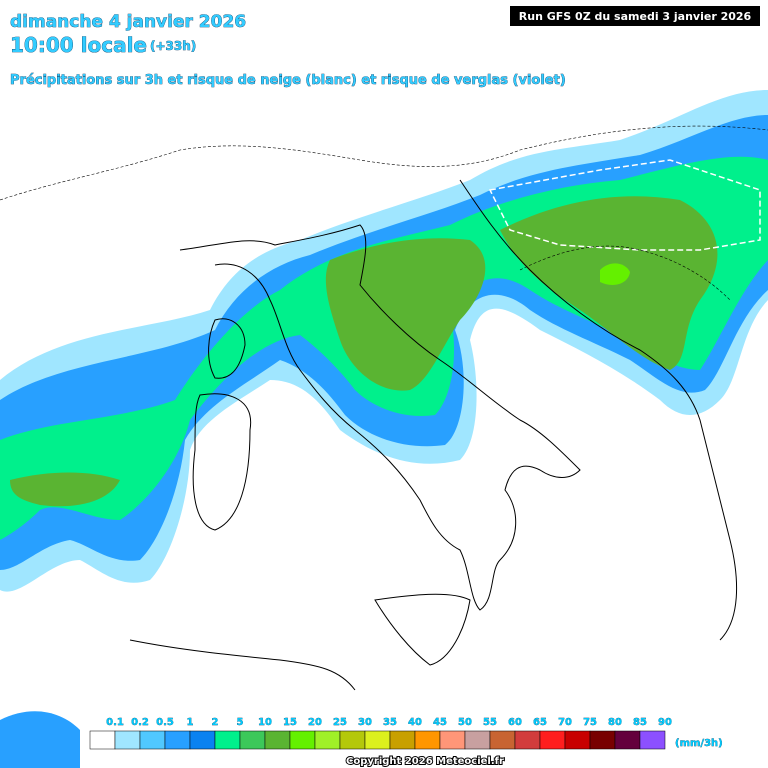  What do you see at coordinates (365, 722) in the screenshot?
I see `legend-label: 30` at bounding box center [365, 722].